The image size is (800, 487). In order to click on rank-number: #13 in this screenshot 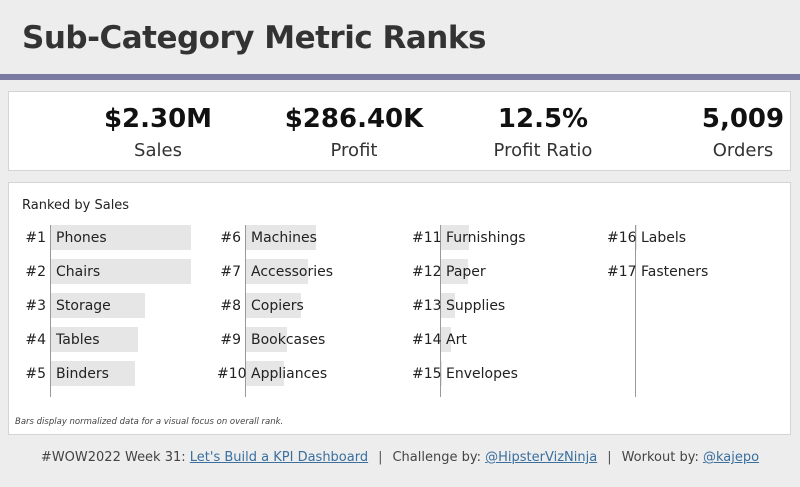, I will do `click(427, 306)`.